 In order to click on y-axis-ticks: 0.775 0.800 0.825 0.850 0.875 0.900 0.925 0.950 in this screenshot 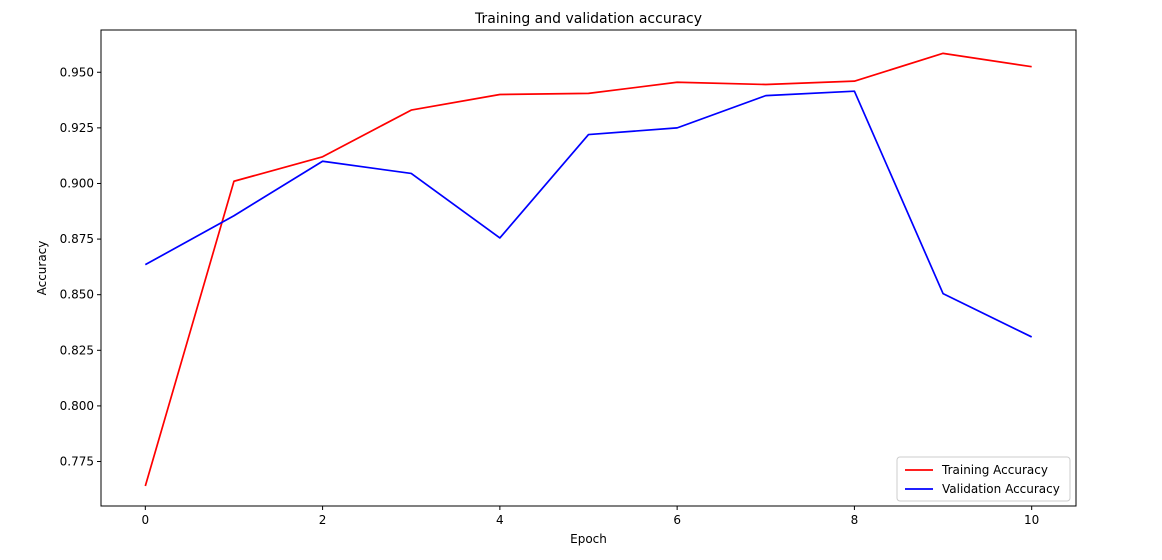, I will do `click(80, 267)`.